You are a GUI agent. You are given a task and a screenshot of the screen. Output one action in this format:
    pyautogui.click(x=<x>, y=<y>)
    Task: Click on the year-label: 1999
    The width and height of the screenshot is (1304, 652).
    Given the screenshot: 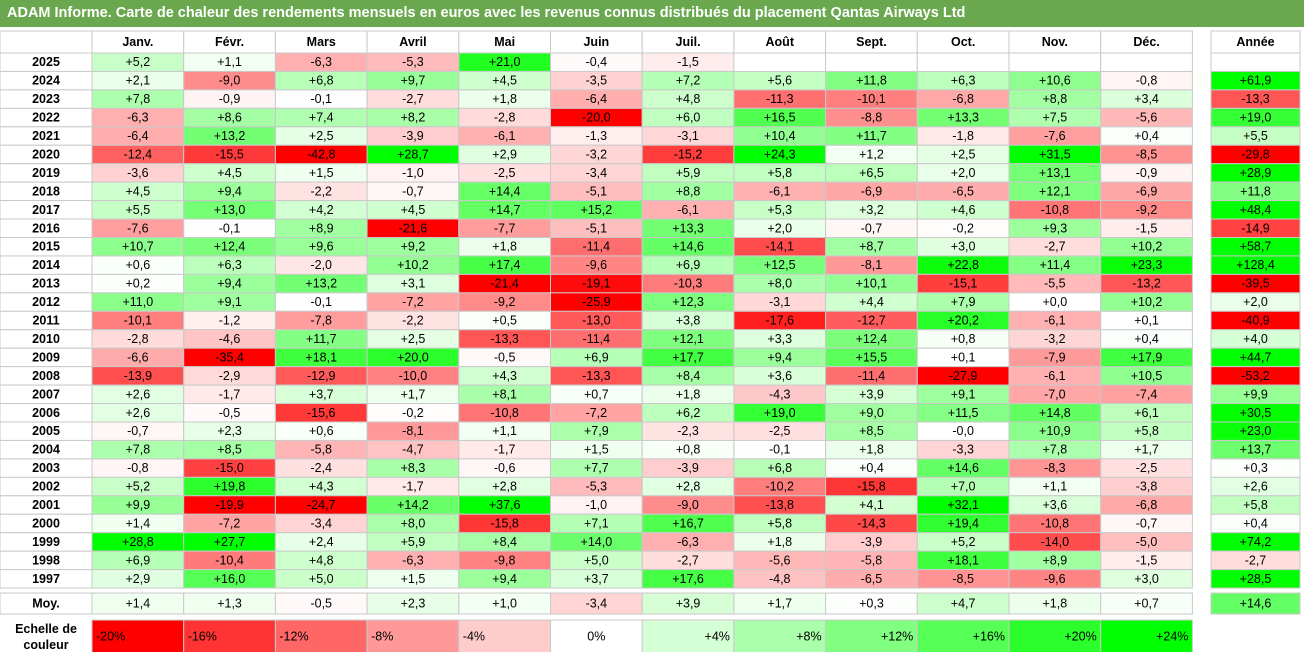 What is the action you would take?
    pyautogui.click(x=46, y=542)
    